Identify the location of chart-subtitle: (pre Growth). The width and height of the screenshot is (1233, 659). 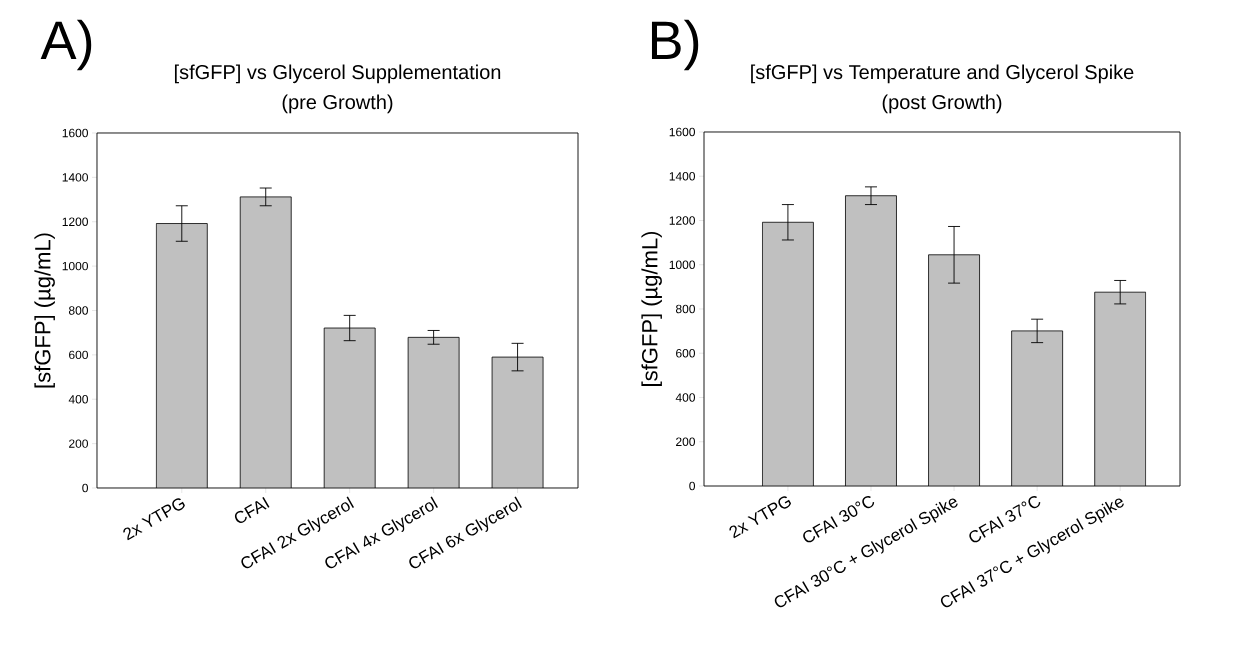
(337, 104).